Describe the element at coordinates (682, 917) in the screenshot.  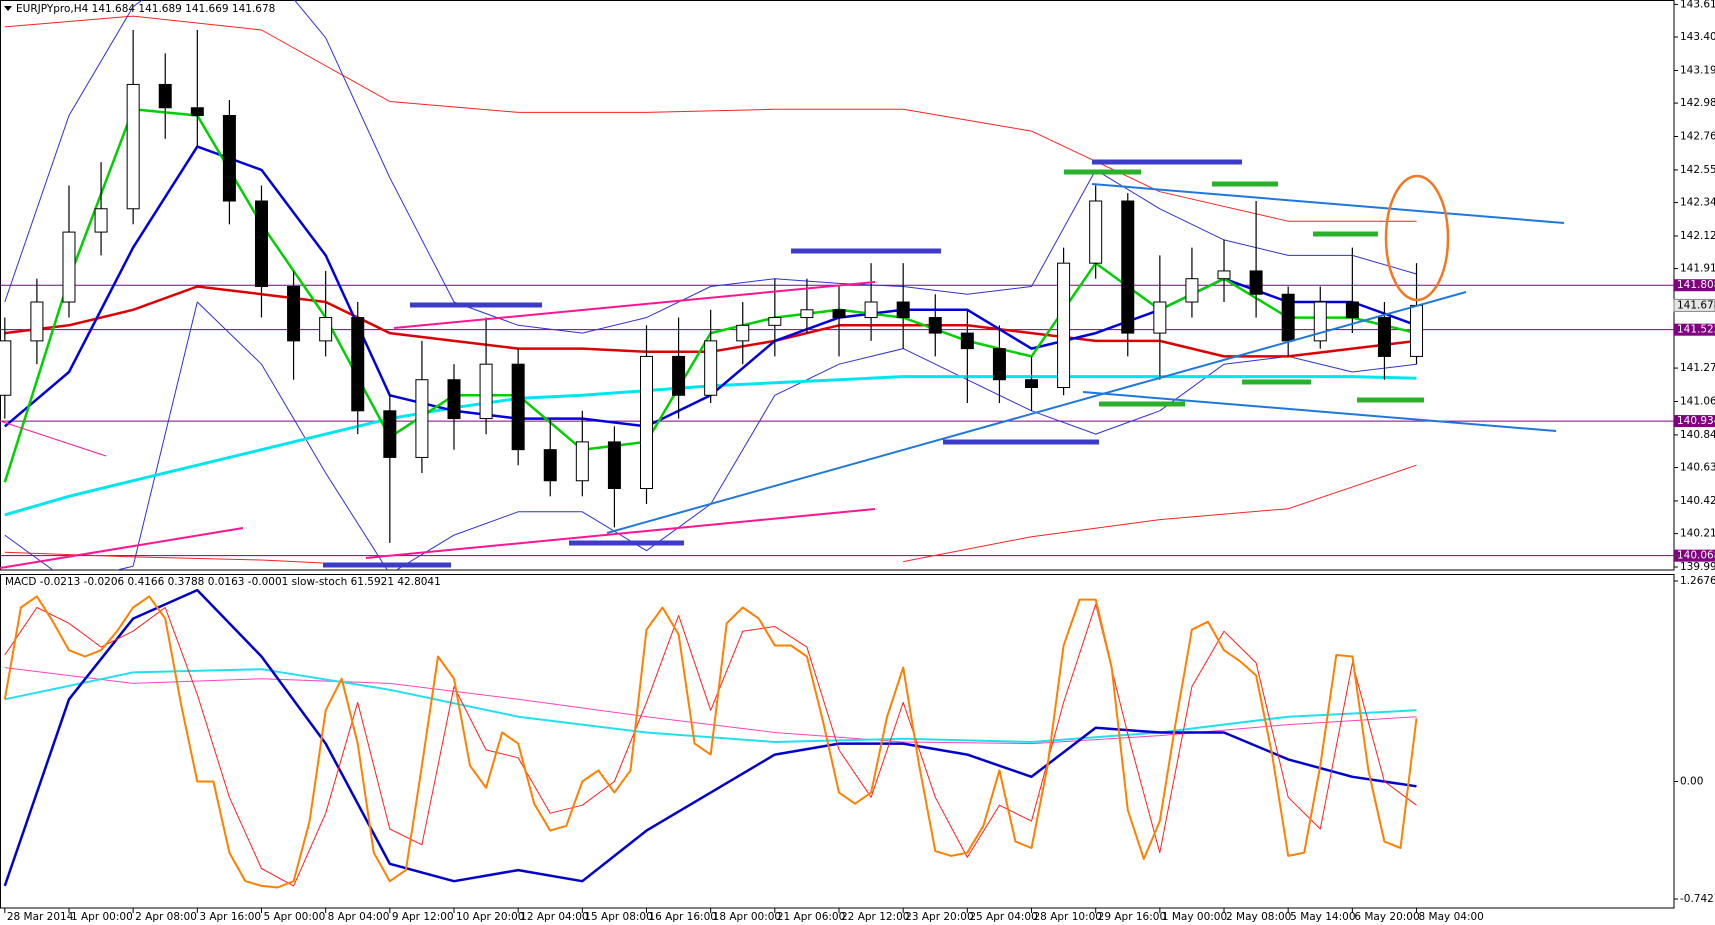
I see `x-tick-label: 16 Apr 16:00` at that location.